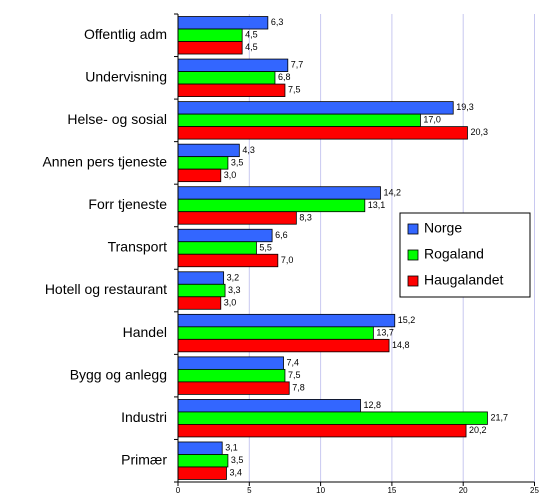  What do you see at coordinates (401, 345) in the screenshot?
I see `value-label: 14,8` at bounding box center [401, 345].